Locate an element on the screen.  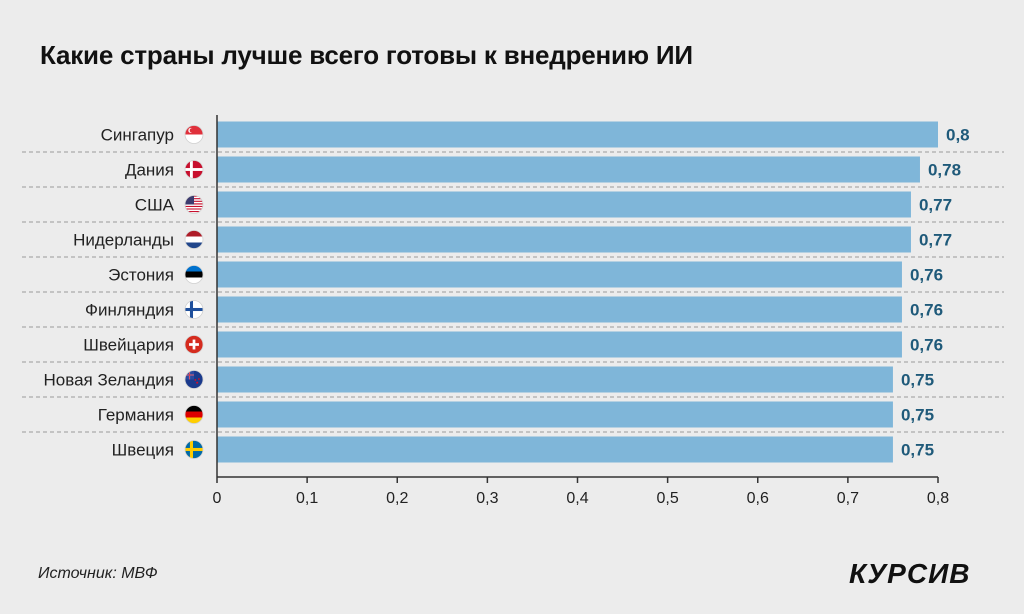
x-tick-label: 0,2 is located at coordinates (397, 498).